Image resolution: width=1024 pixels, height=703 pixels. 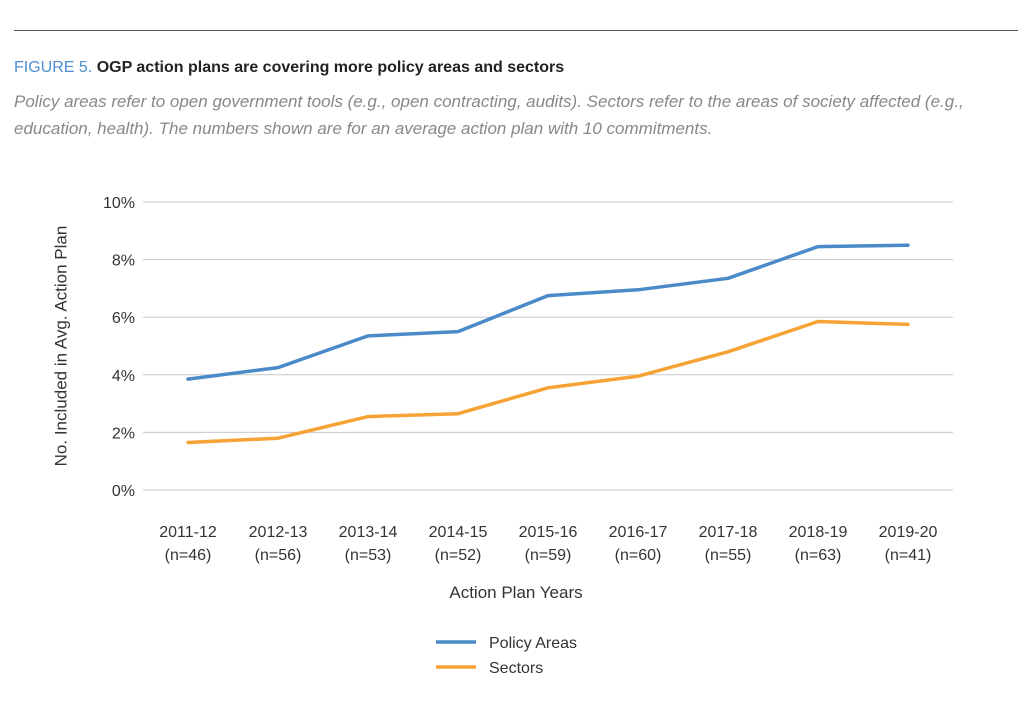 What do you see at coordinates (123, 433) in the screenshot?
I see `y-tick-label: 2%` at bounding box center [123, 433].